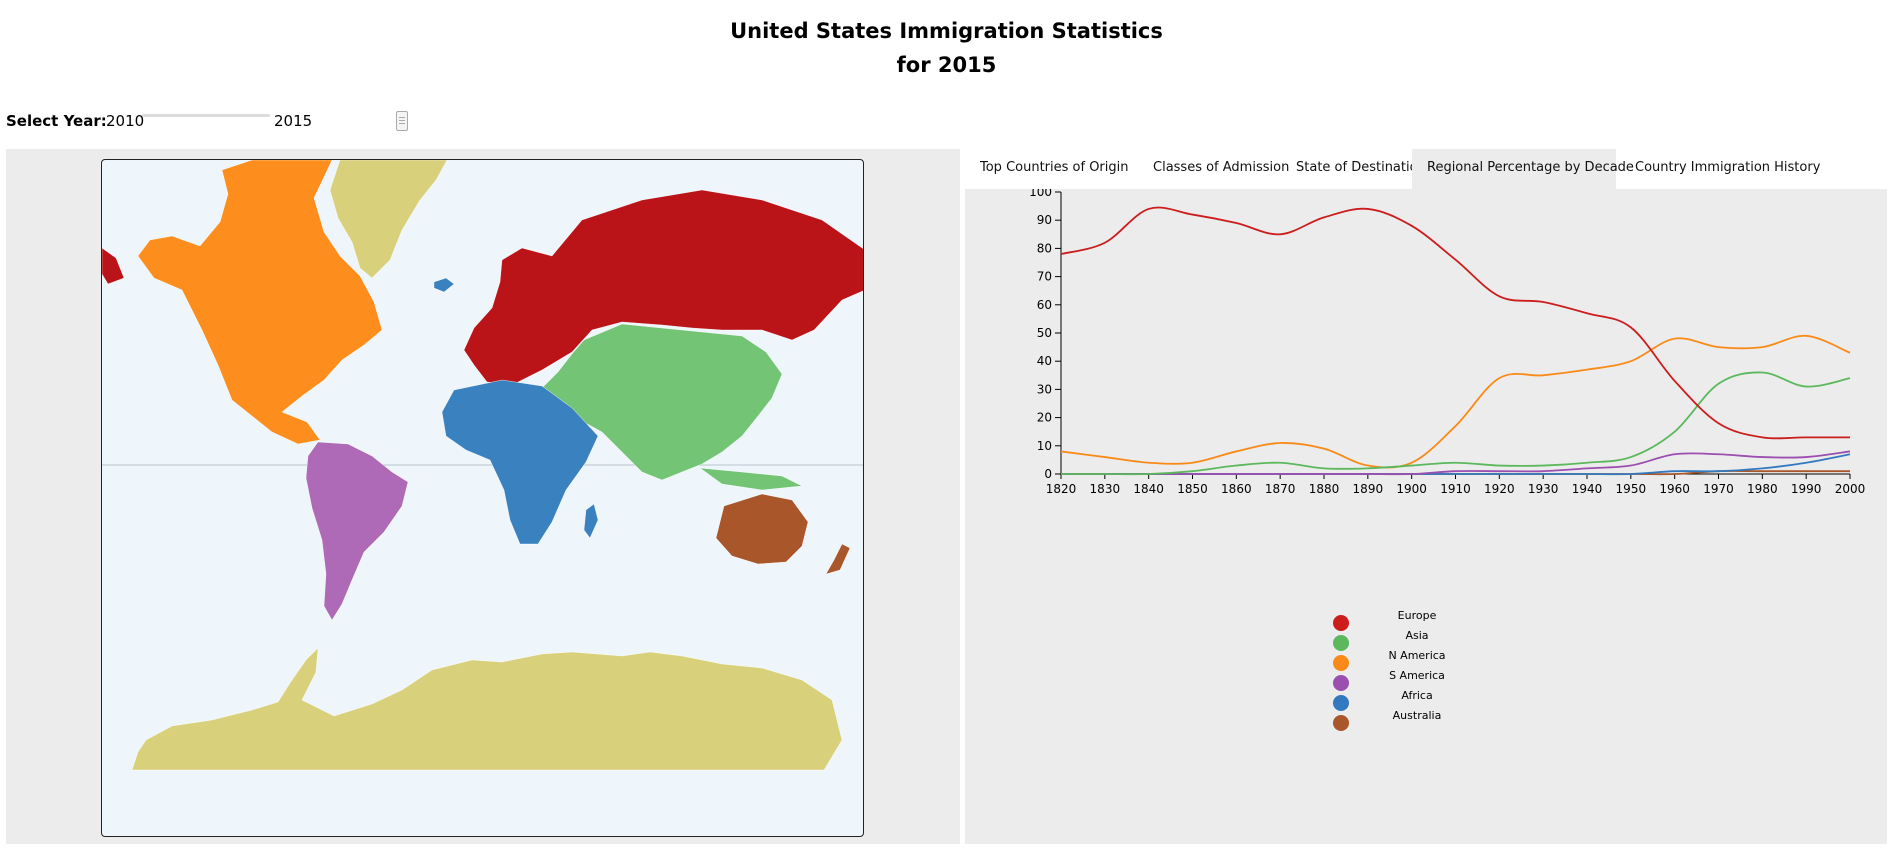 Image resolution: width=1893 pixels, height=854 pixels. I want to click on x-tick-label-1880: 1880, so click(1324, 489).